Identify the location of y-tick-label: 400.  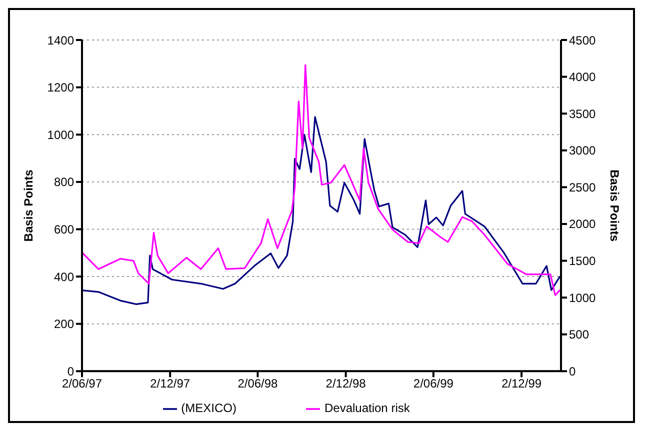
(64, 277).